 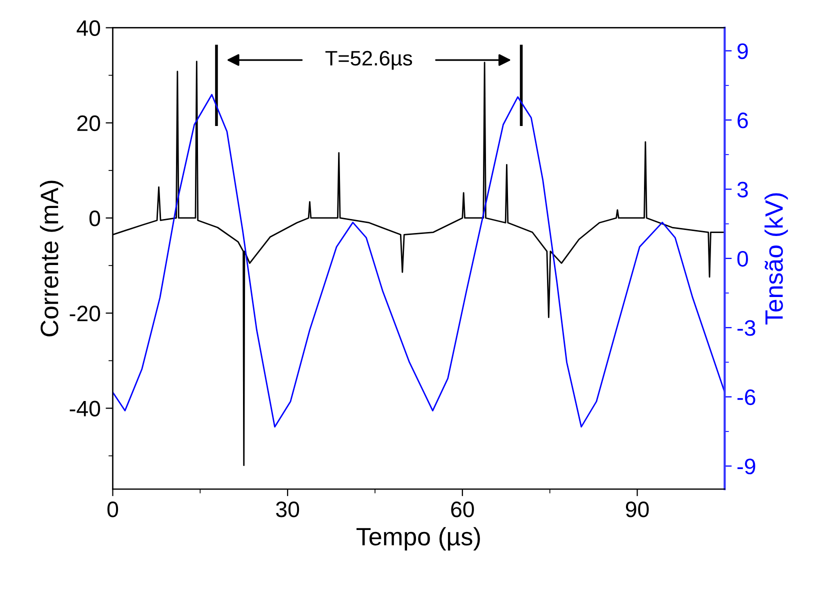 What do you see at coordinates (743, 51) in the screenshot?
I see `y2-tick-label: 9` at bounding box center [743, 51].